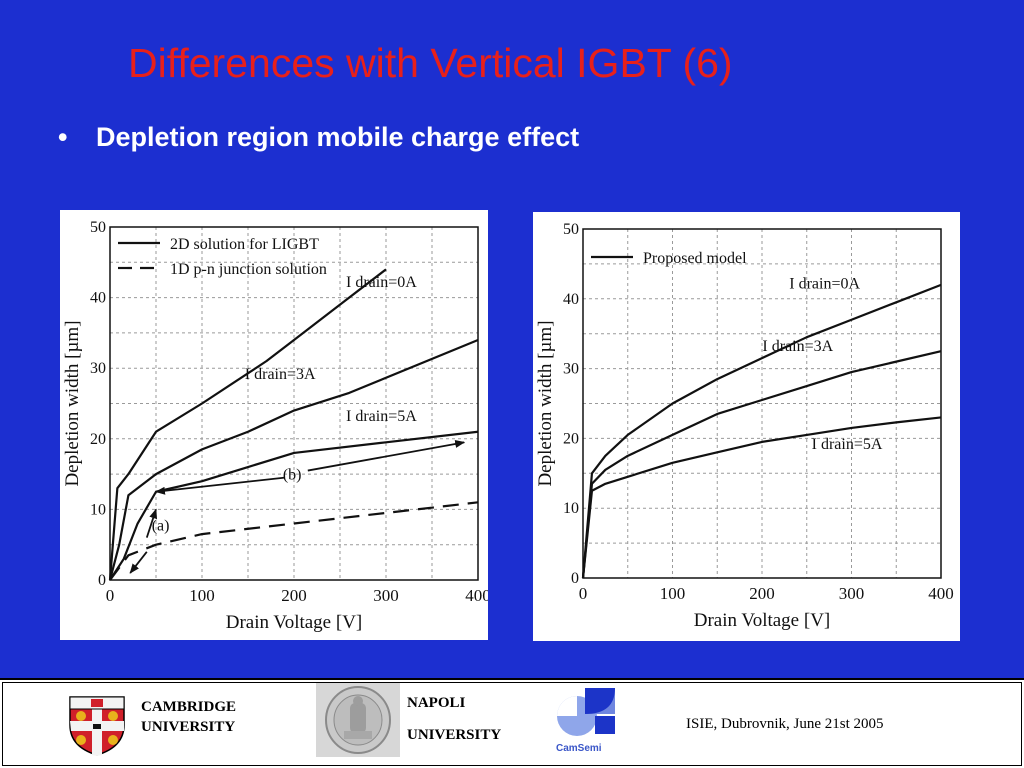 The width and height of the screenshot is (1024, 768). What do you see at coordinates (97, 726) in the screenshot?
I see `cambridge-crest-icon` at bounding box center [97, 726].